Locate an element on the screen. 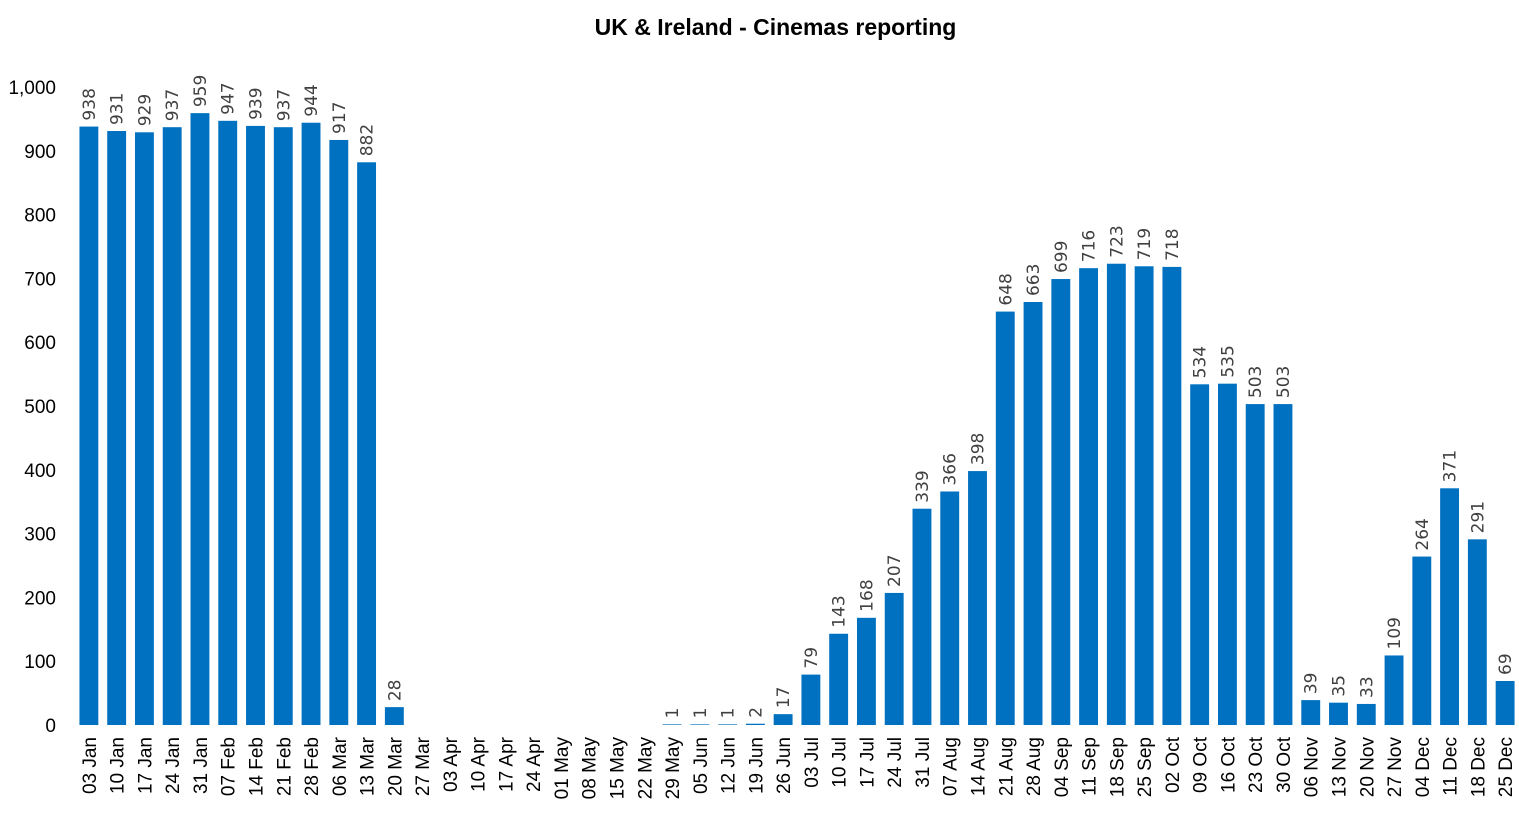 The height and width of the screenshot is (814, 1519). data-label: 937 is located at coordinates (284, 105).